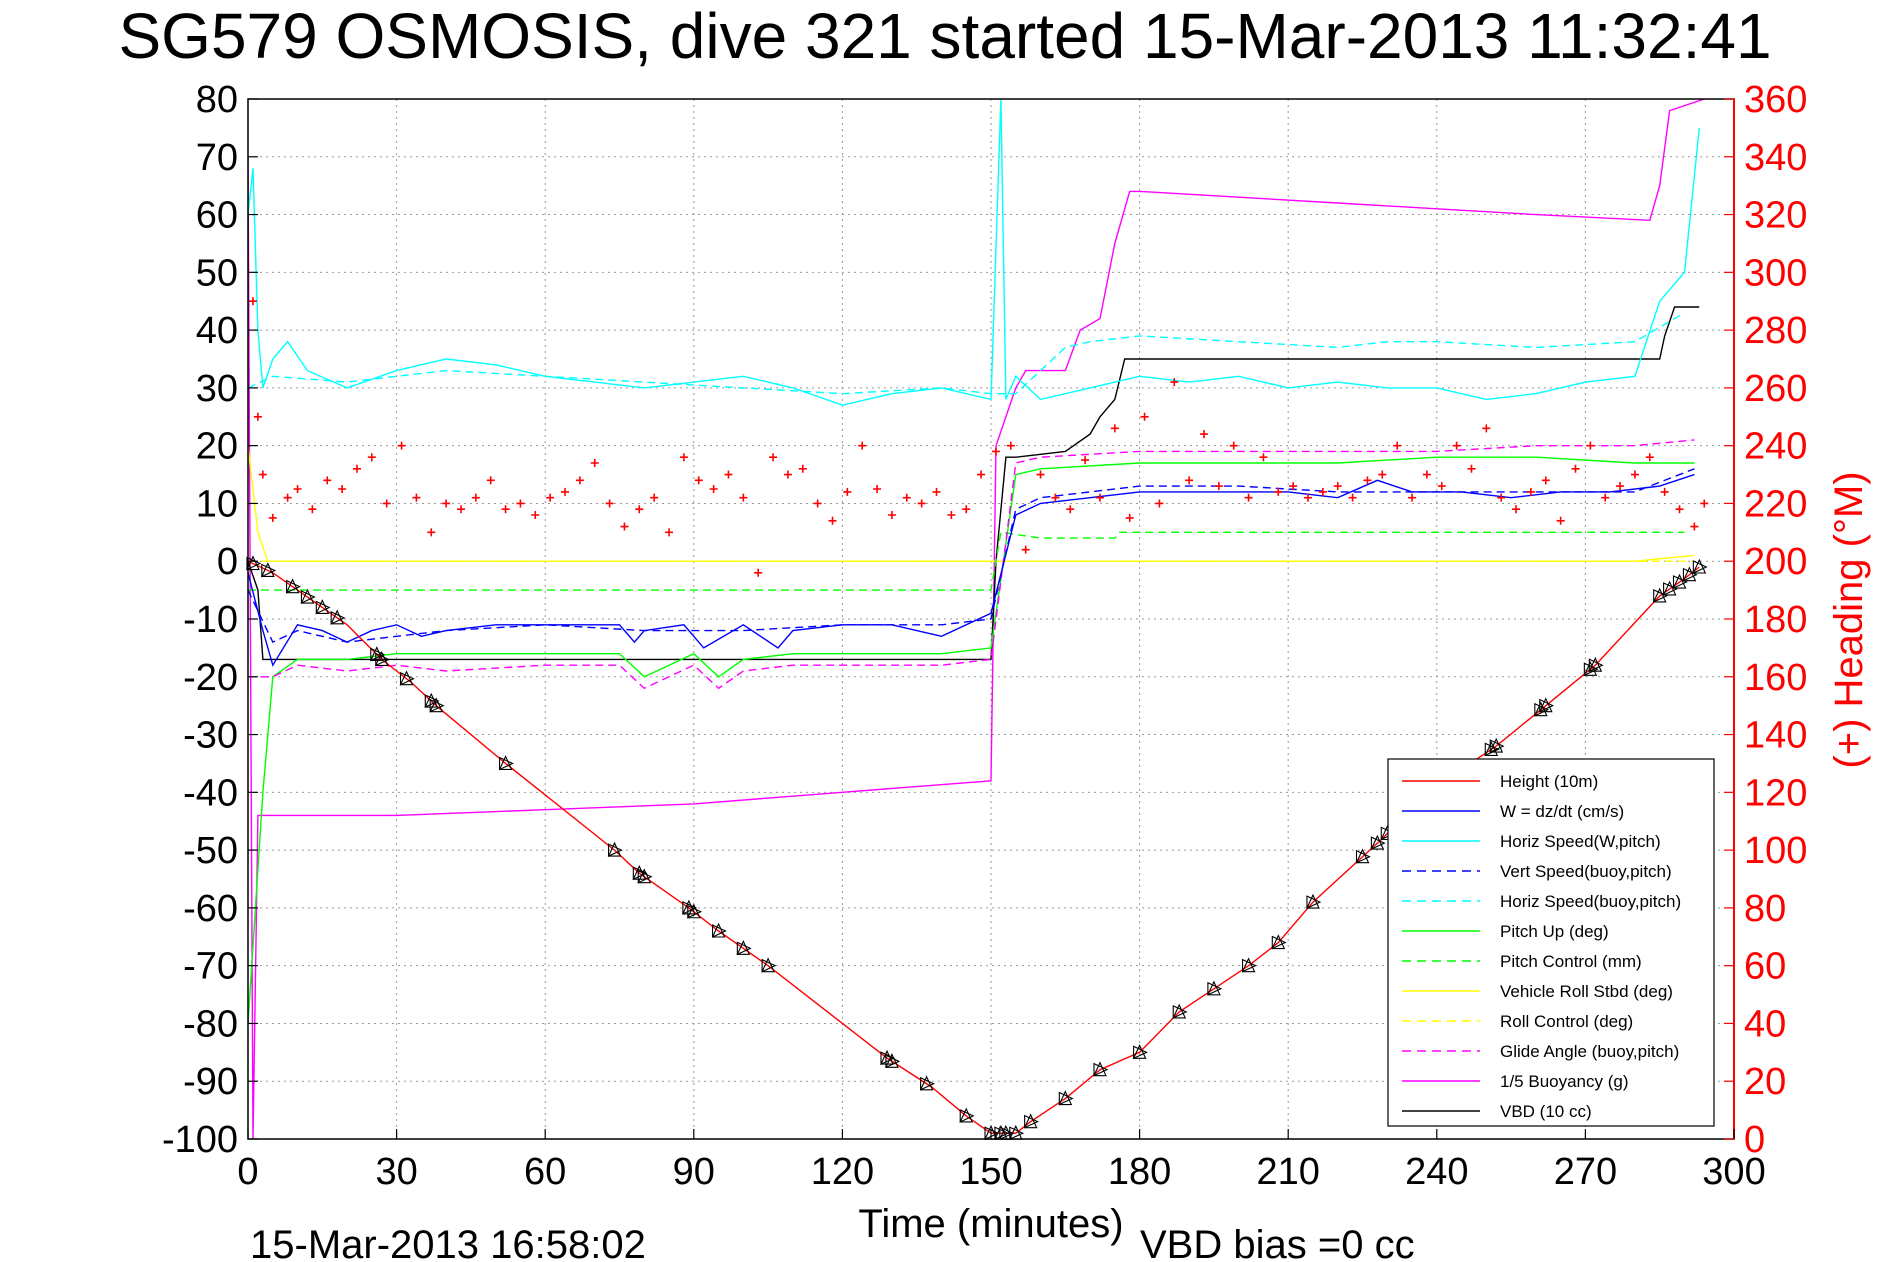  What do you see at coordinates (1765, 967) in the screenshot?
I see `right-tick-label: 60` at bounding box center [1765, 967].